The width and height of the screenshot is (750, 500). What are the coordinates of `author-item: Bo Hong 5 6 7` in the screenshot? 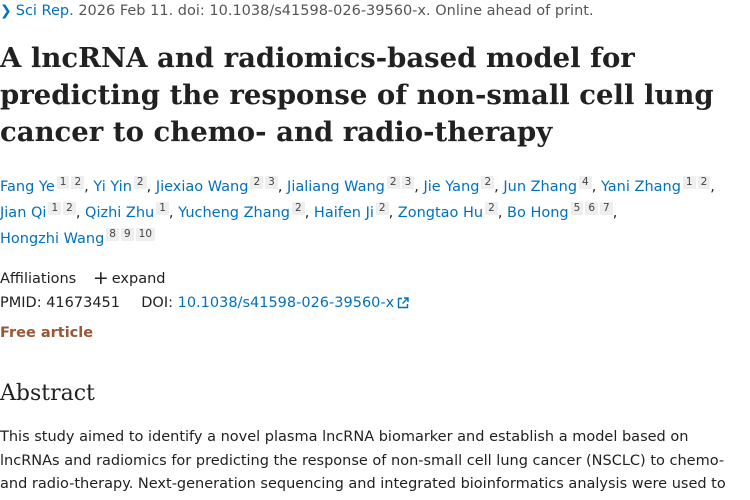 It's located at (560, 211).